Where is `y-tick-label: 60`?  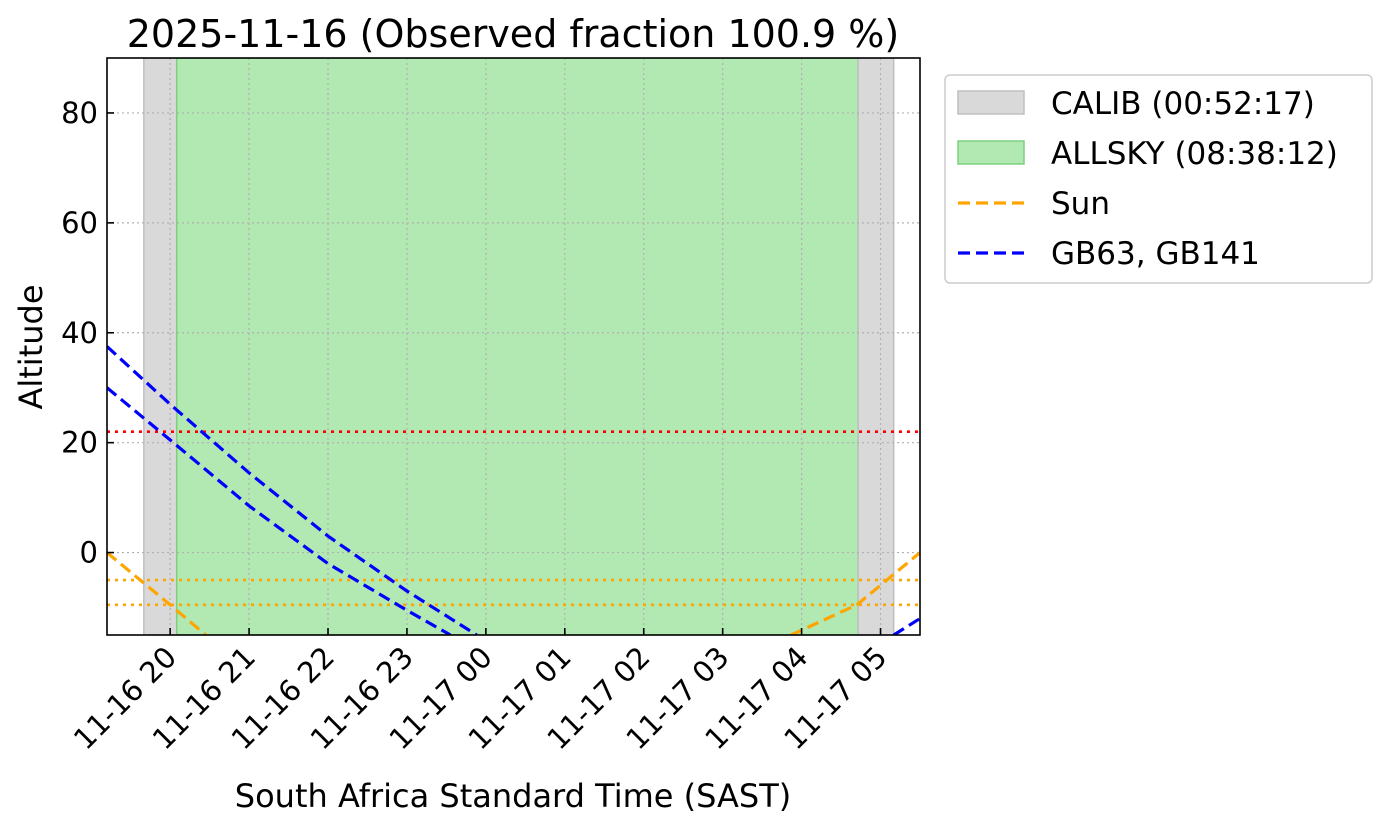
y-tick-label: 60 is located at coordinates (79, 223).